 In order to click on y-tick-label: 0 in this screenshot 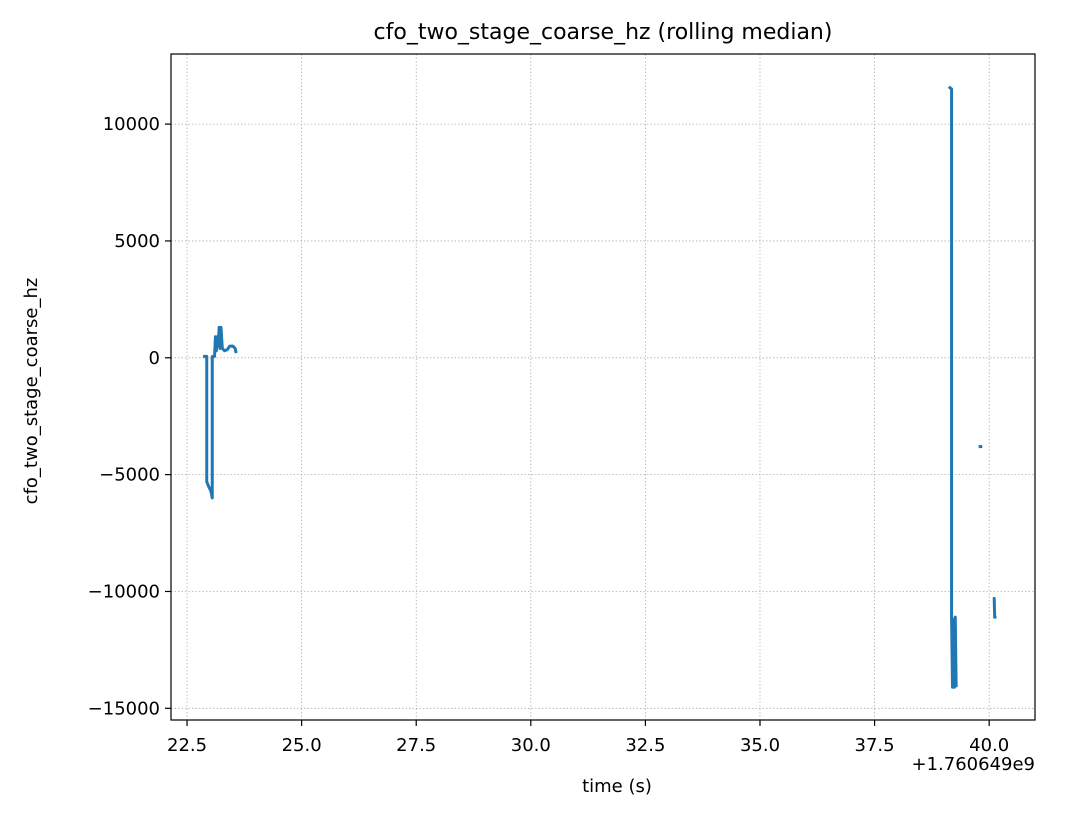, I will do `click(154, 358)`.